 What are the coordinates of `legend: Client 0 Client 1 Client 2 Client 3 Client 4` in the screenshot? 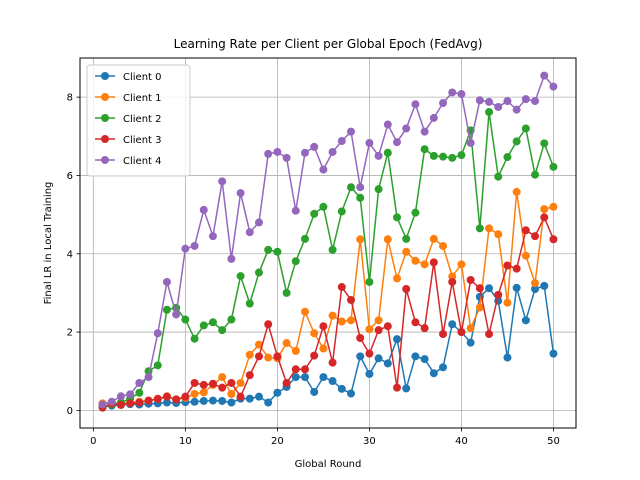 It's located at (138, 120).